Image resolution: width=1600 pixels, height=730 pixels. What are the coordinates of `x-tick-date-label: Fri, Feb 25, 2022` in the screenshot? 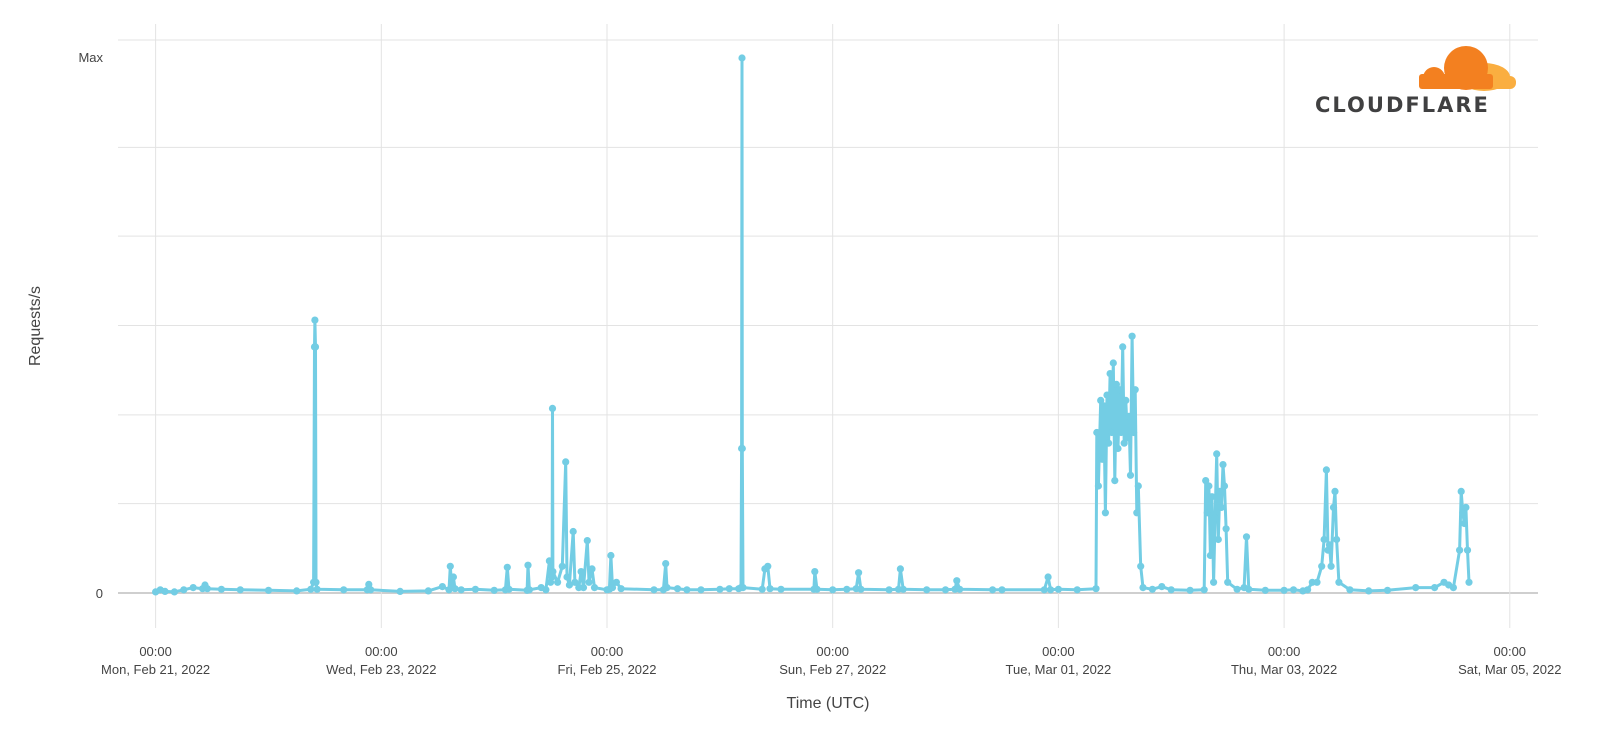 It's located at (607, 669).